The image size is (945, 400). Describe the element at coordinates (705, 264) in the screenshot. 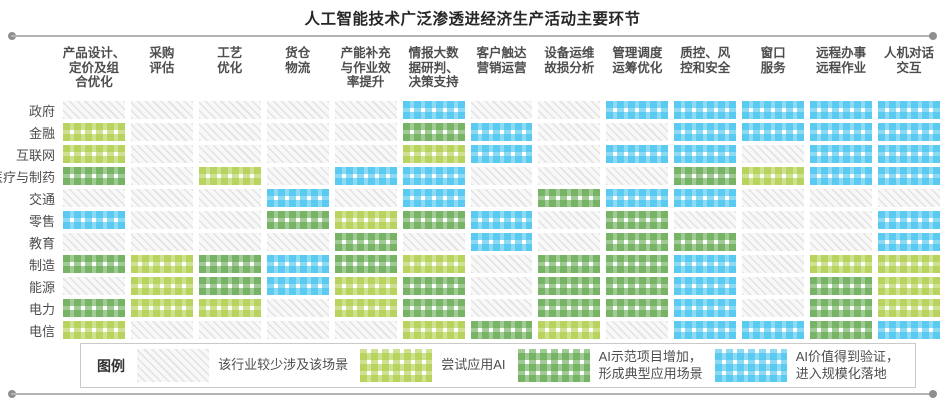

I see `heatmap-cell-r8-c10` at that location.